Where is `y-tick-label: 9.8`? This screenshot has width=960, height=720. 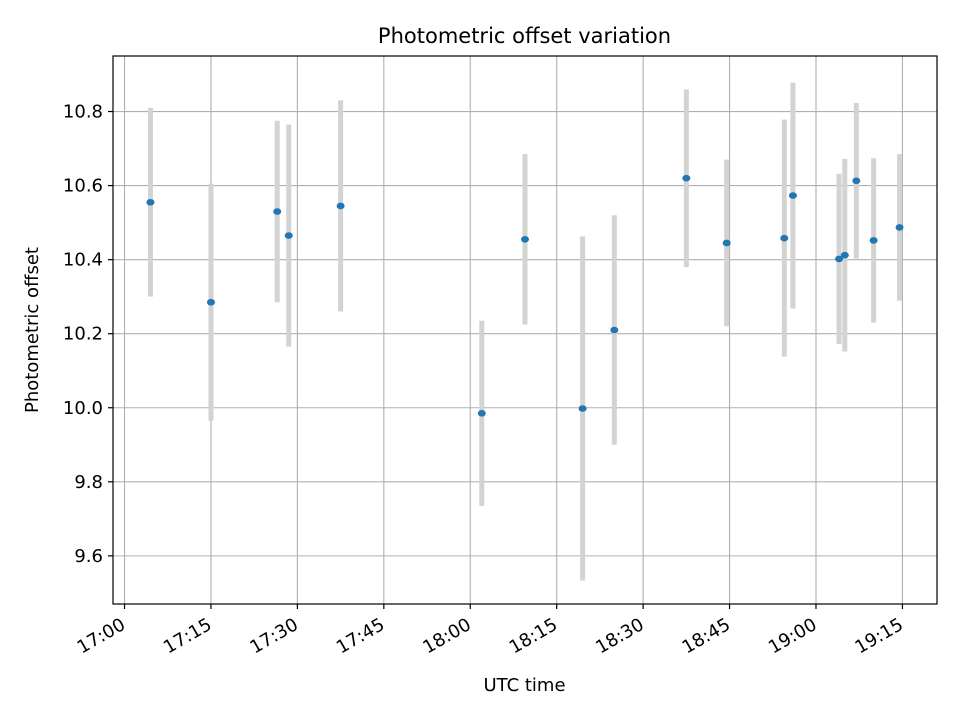 y-tick-label: 9.8 is located at coordinates (88, 482).